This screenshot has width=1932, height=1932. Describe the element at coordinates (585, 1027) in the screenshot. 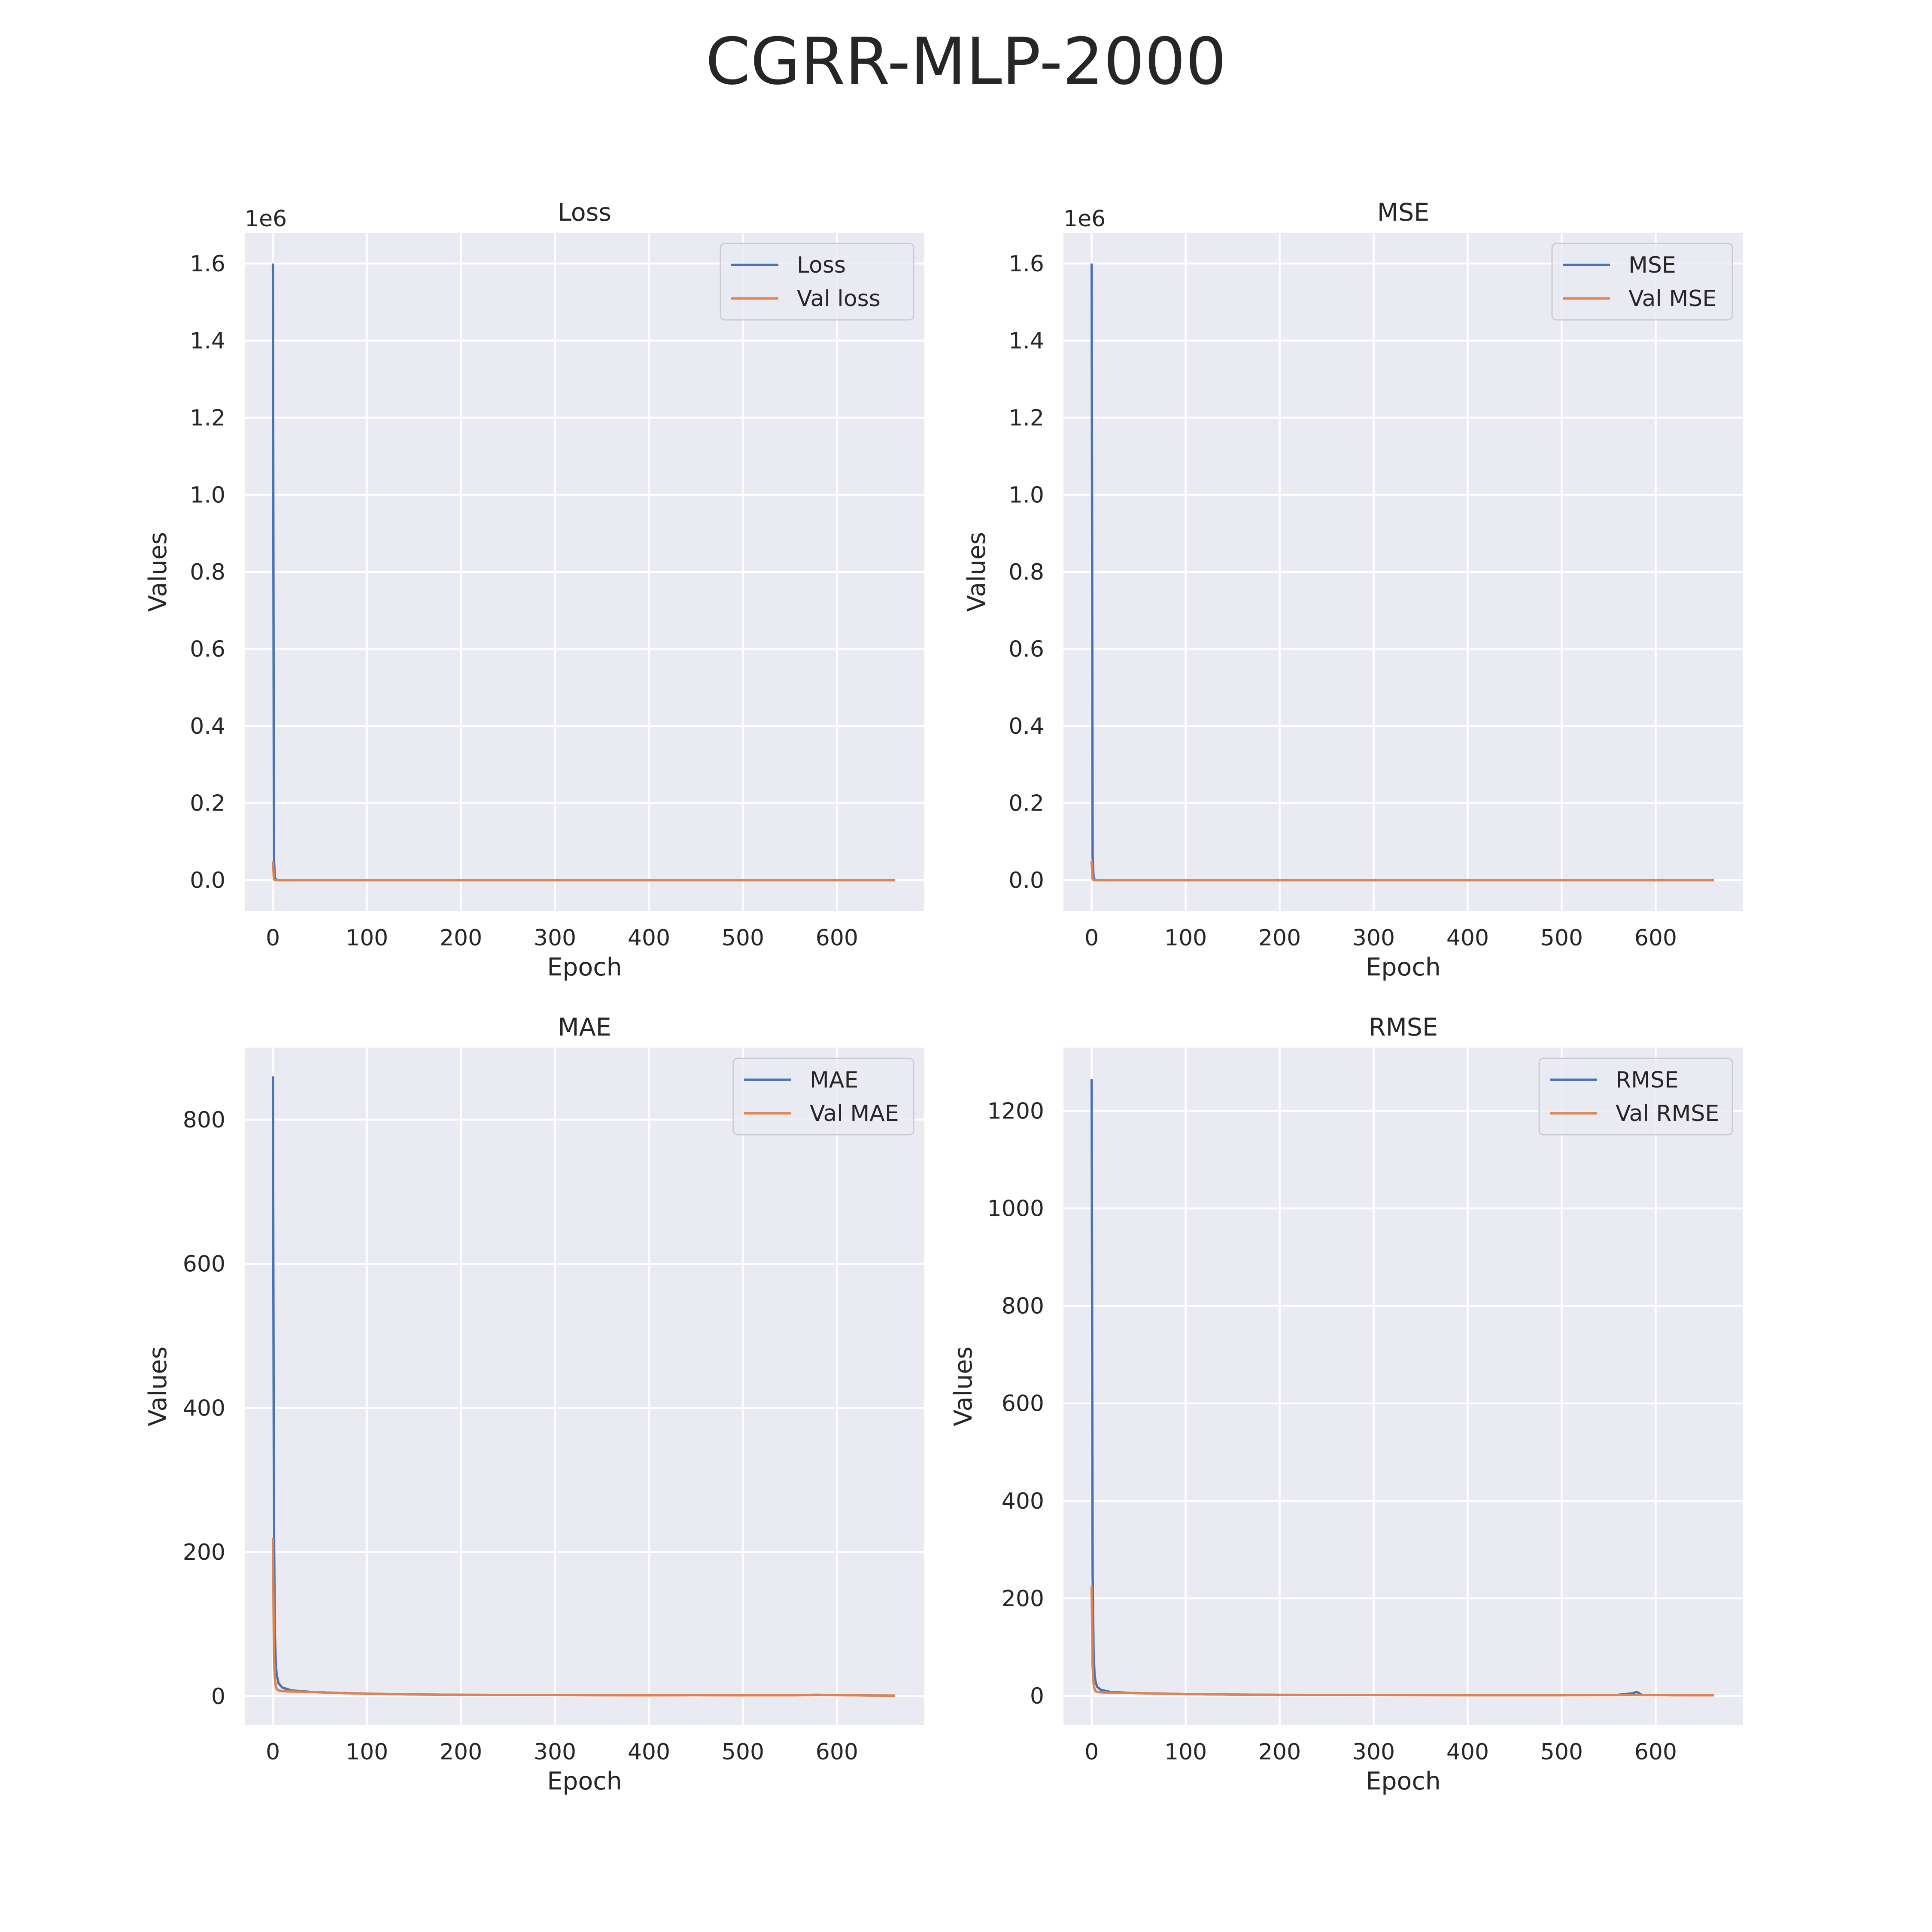

I see `subplot-title: MAE` at that location.